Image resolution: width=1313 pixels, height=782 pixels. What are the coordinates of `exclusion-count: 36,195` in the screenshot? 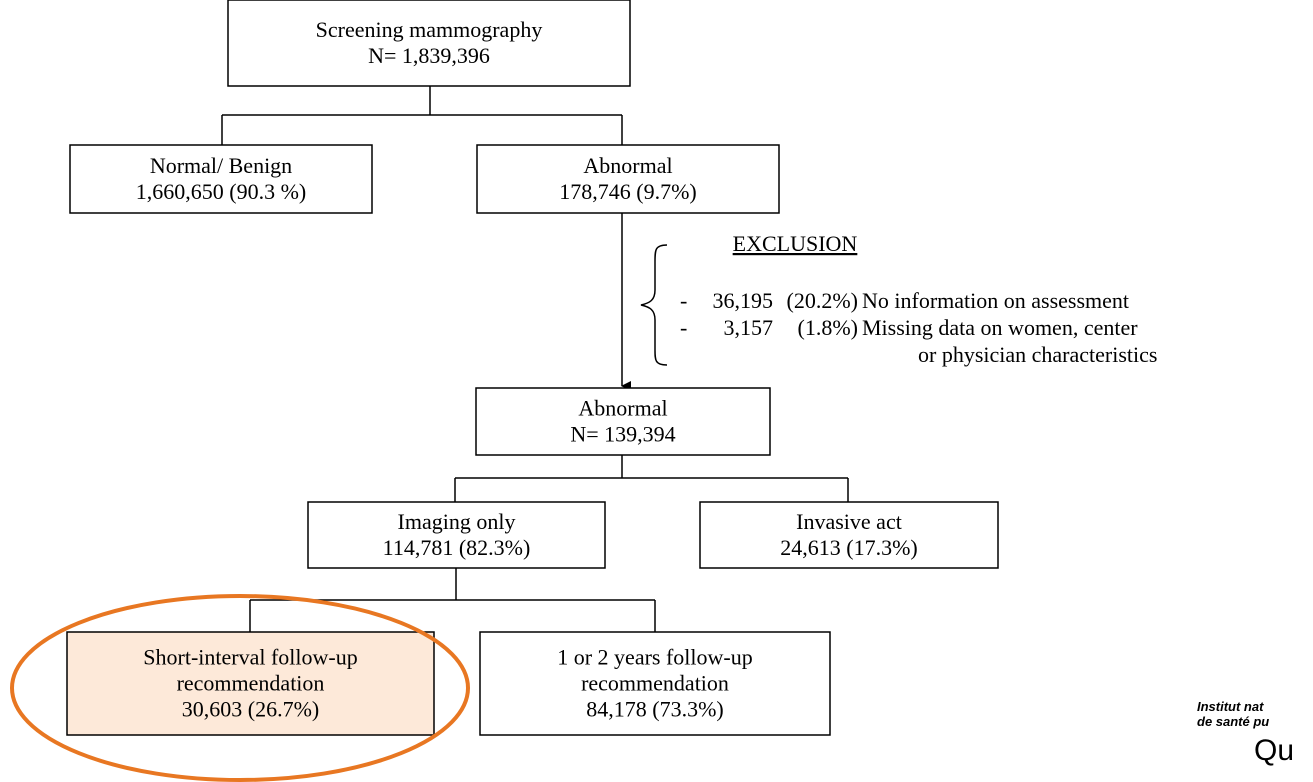 It's located at (743, 300).